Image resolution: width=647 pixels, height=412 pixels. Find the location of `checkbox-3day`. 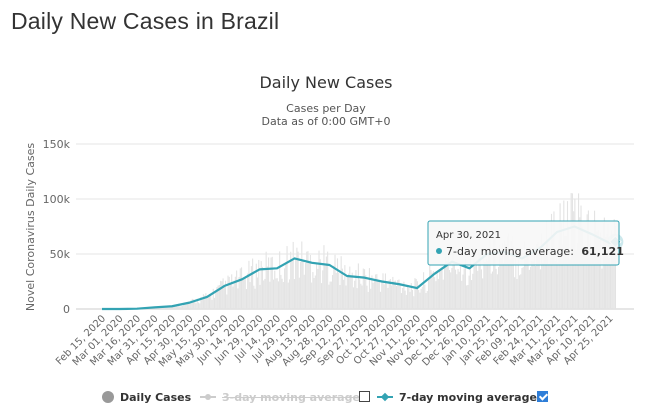

checkbox-3day is located at coordinates (364, 396).